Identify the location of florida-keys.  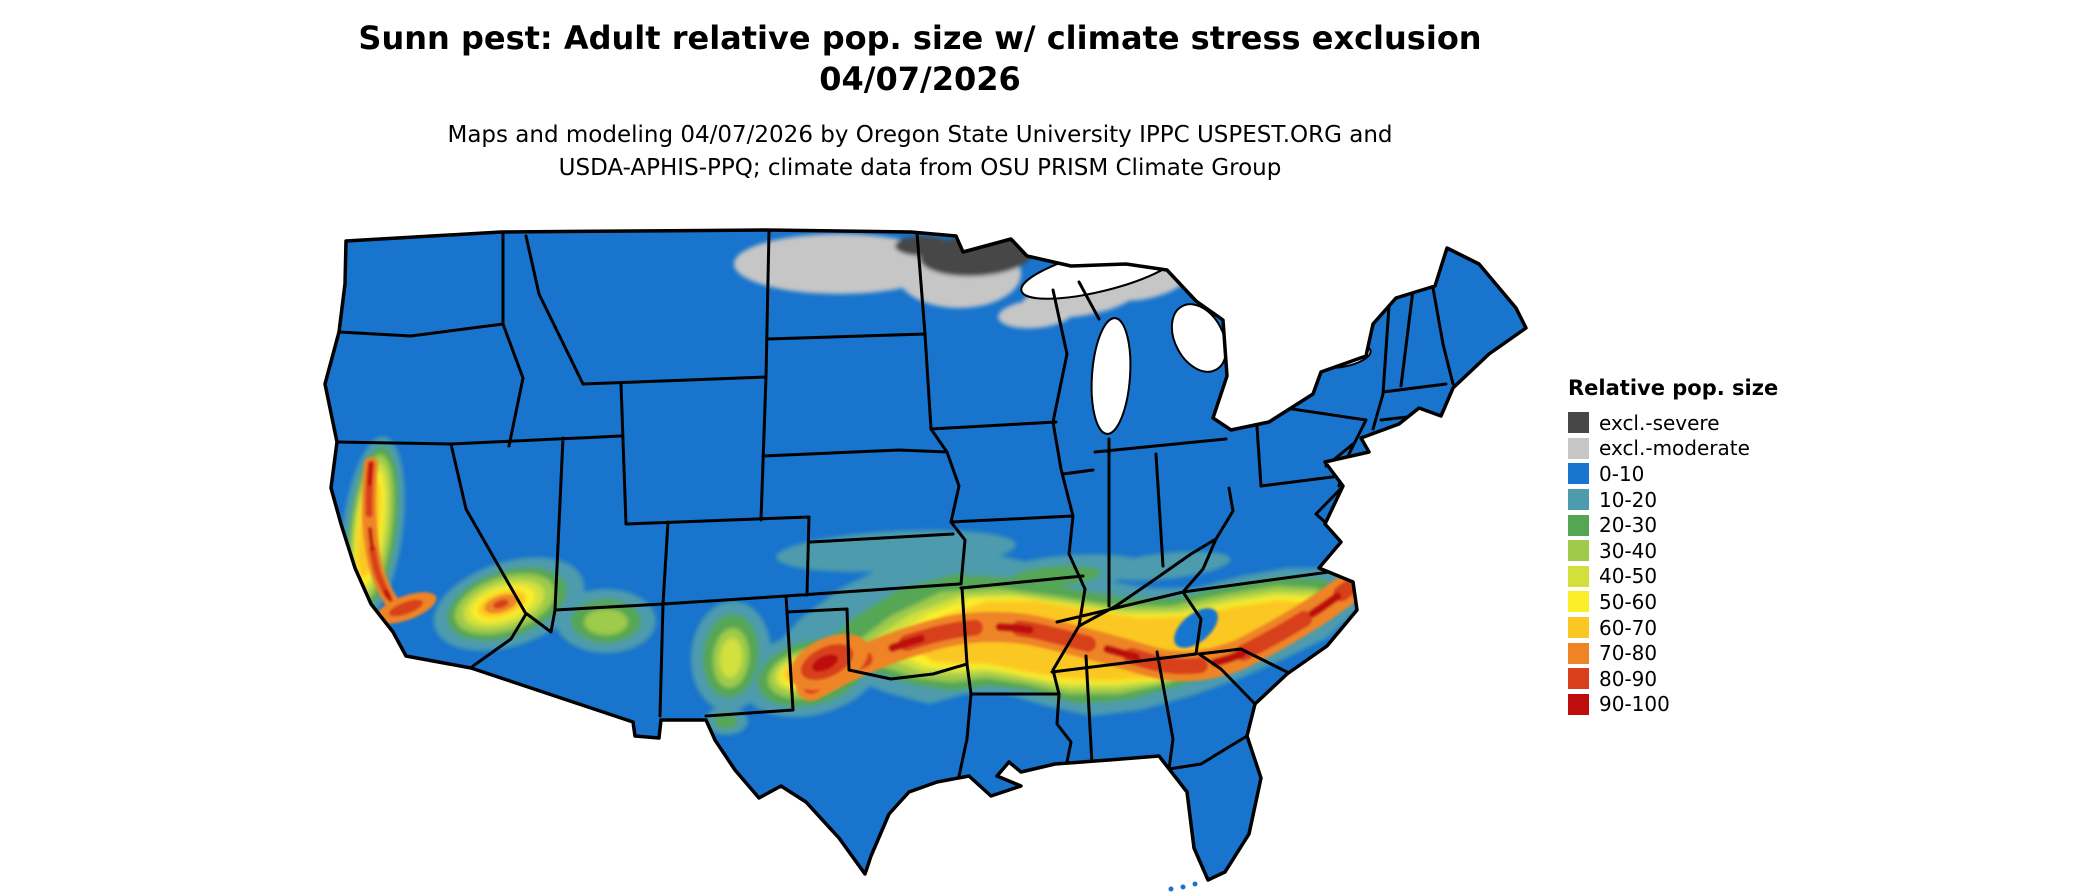
(1183, 886).